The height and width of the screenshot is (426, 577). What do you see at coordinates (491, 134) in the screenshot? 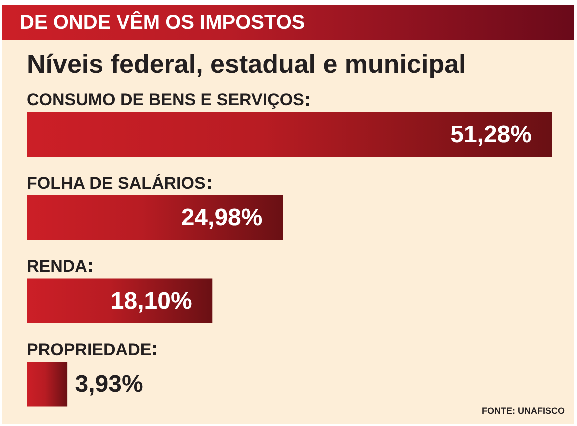
I see `data-label: 51,28%` at bounding box center [491, 134].